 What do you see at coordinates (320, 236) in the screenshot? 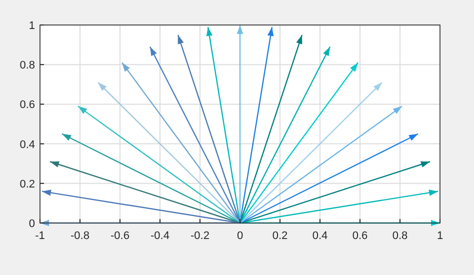
I see `x-tick-label: 0.4` at bounding box center [320, 236].